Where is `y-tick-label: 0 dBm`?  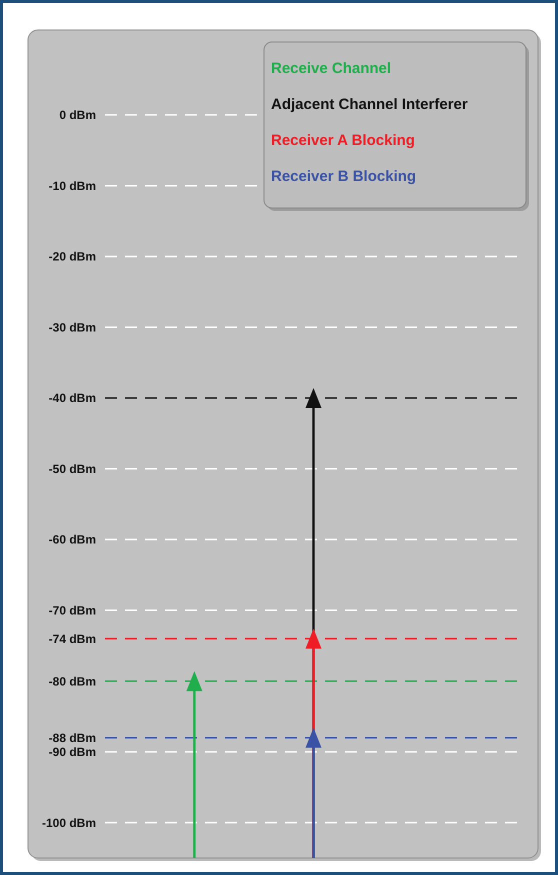 y-tick-label: 0 dBm is located at coordinates (77, 115).